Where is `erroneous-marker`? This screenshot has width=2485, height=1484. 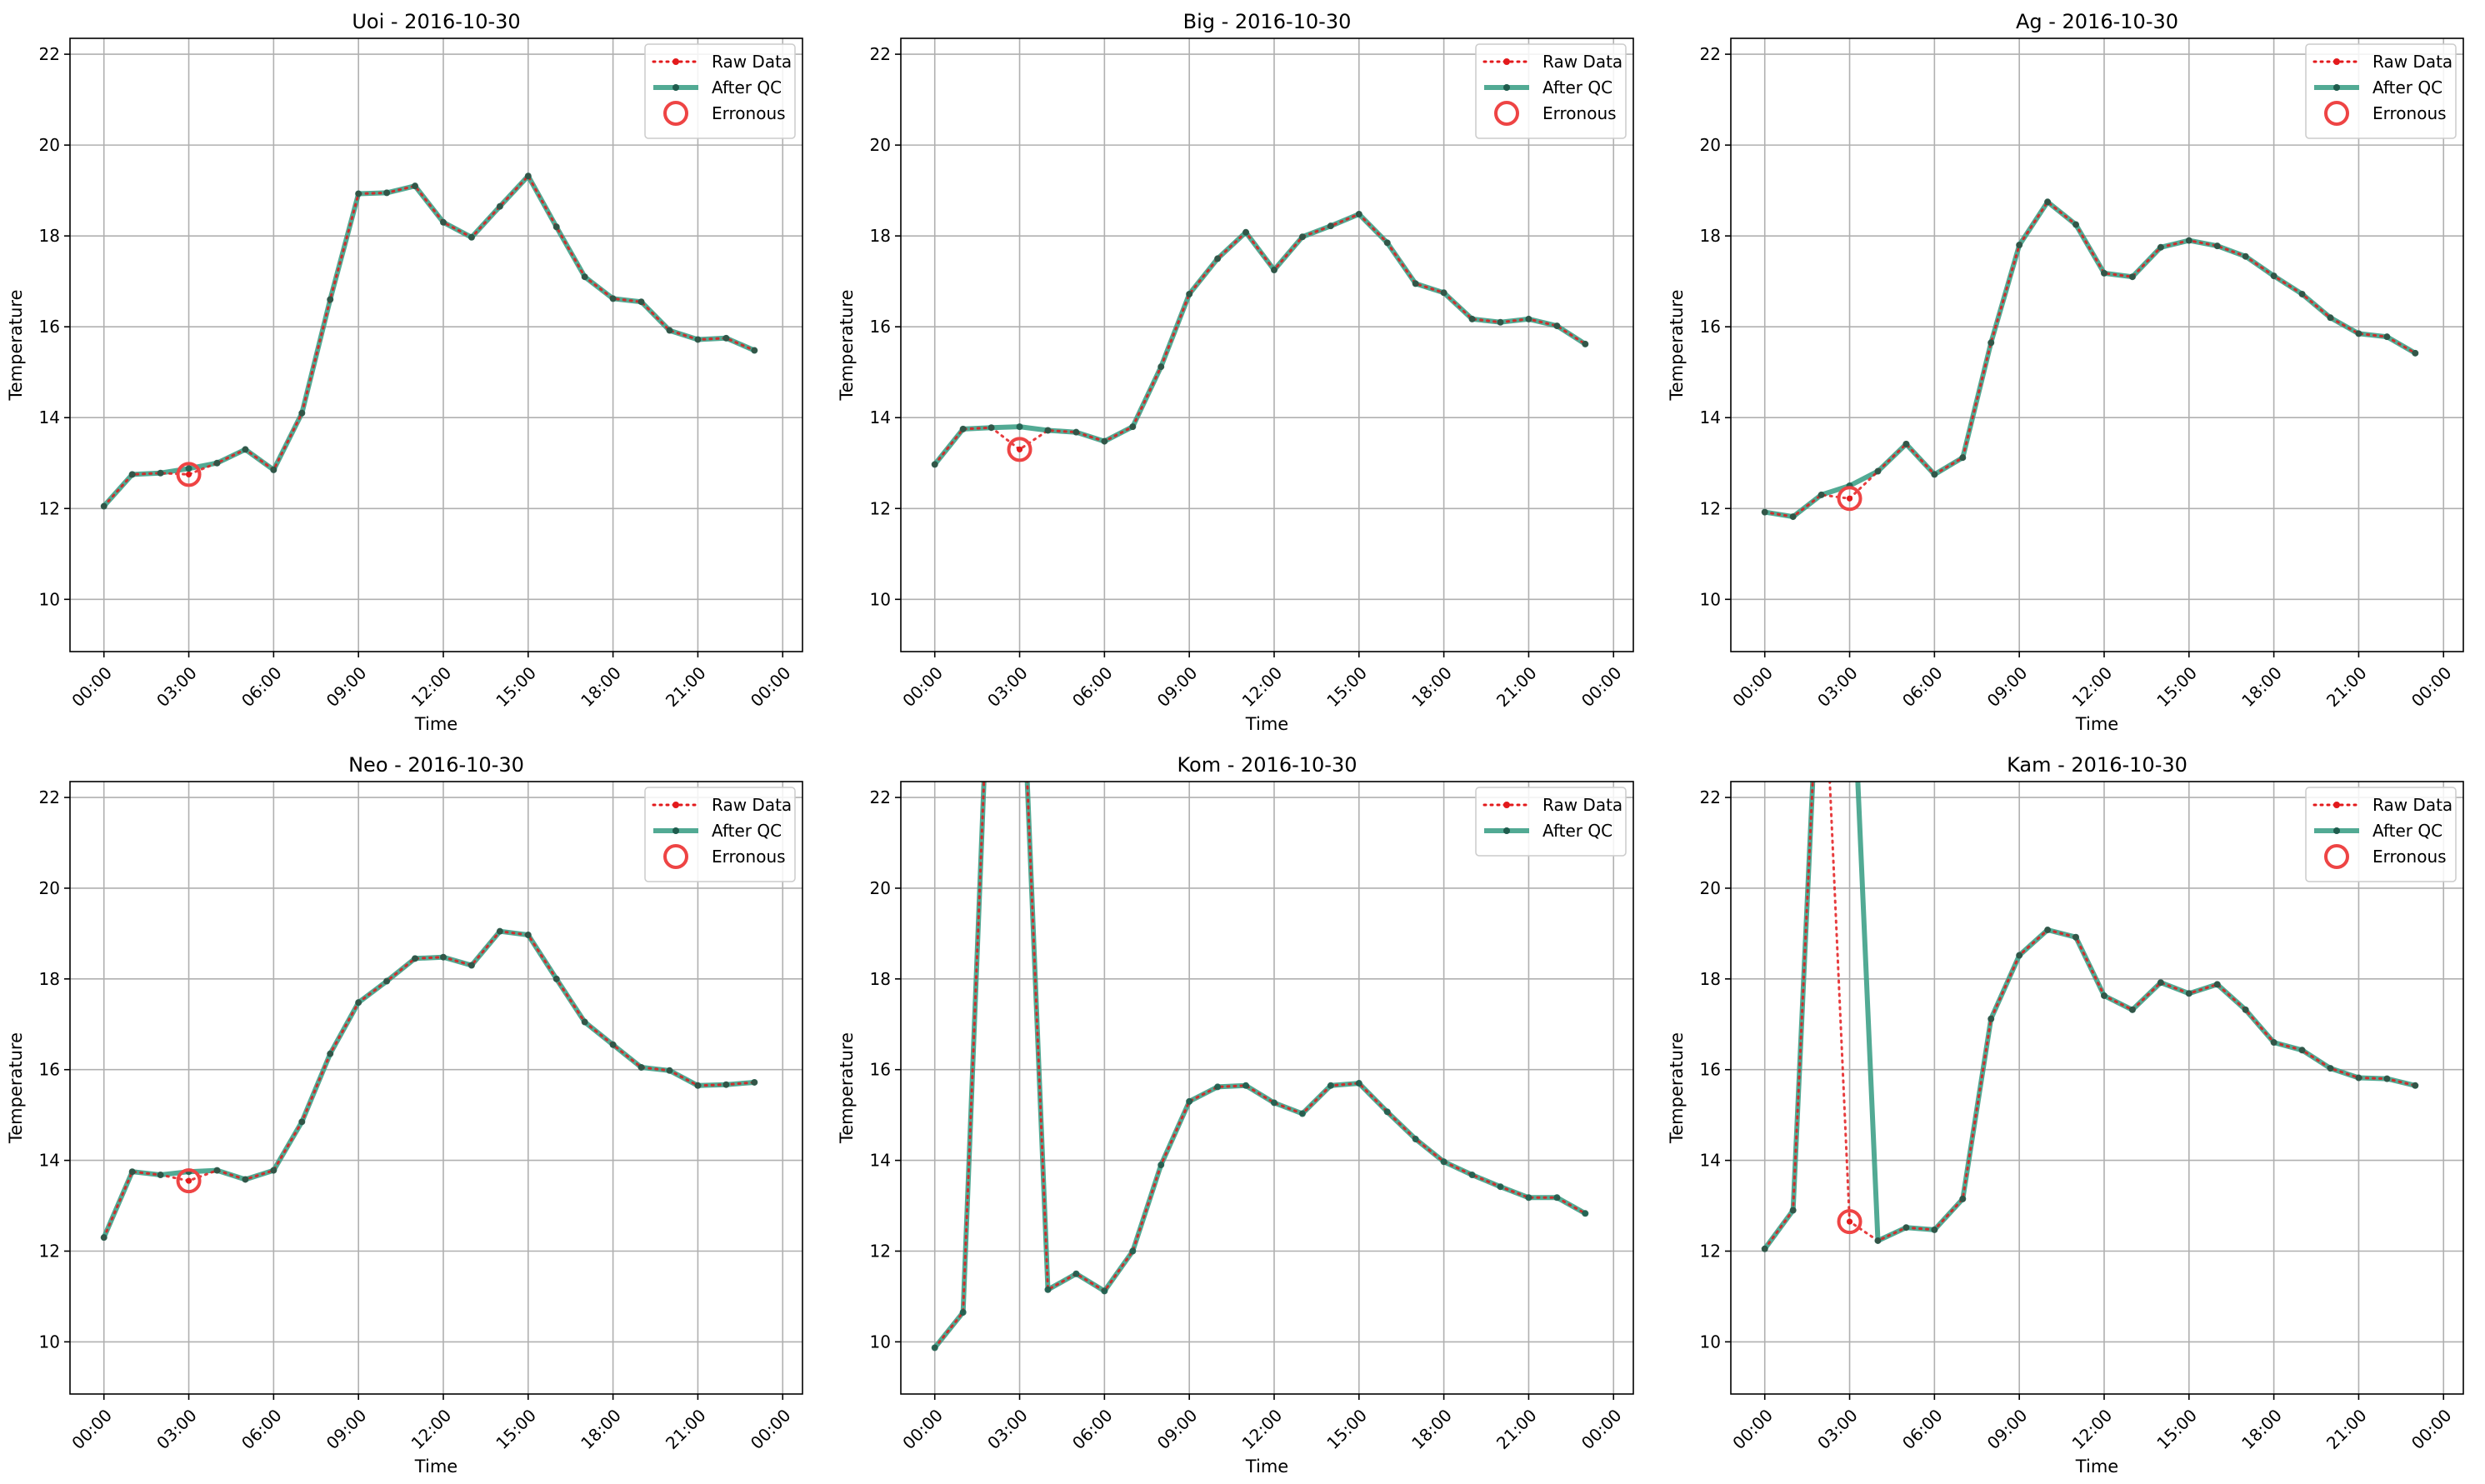 erroneous-marker is located at coordinates (1019, 449).